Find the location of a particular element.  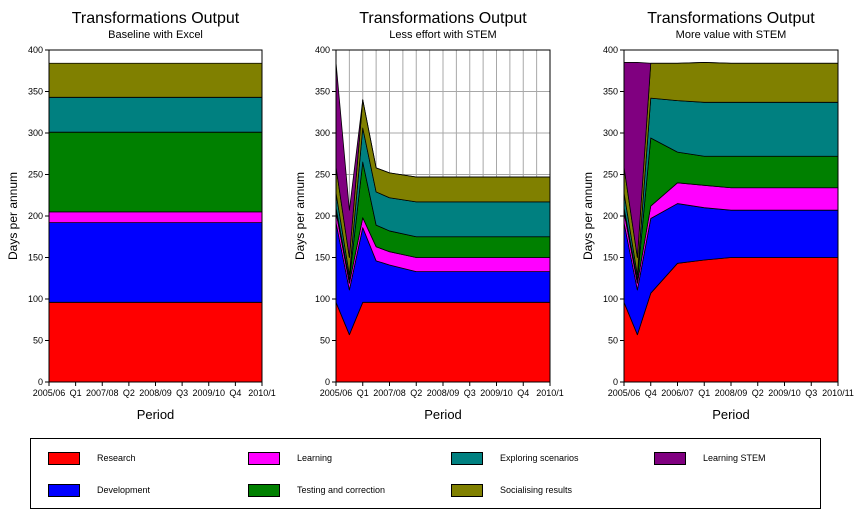

legend-label: Testing and correction is located at coordinates (341, 490).